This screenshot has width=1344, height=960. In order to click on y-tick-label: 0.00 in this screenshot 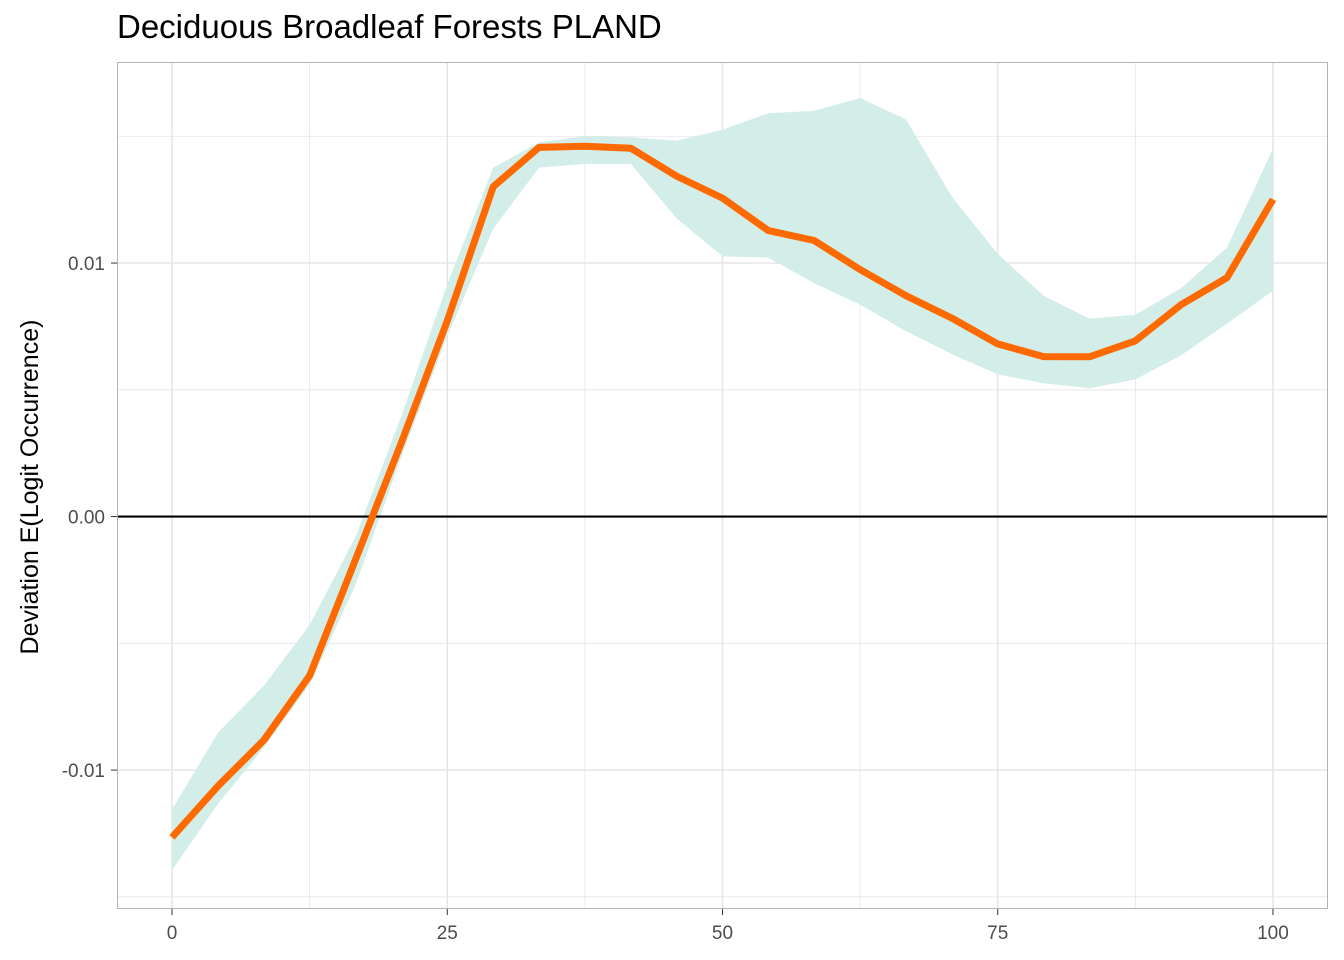, I will do `click(86, 518)`.